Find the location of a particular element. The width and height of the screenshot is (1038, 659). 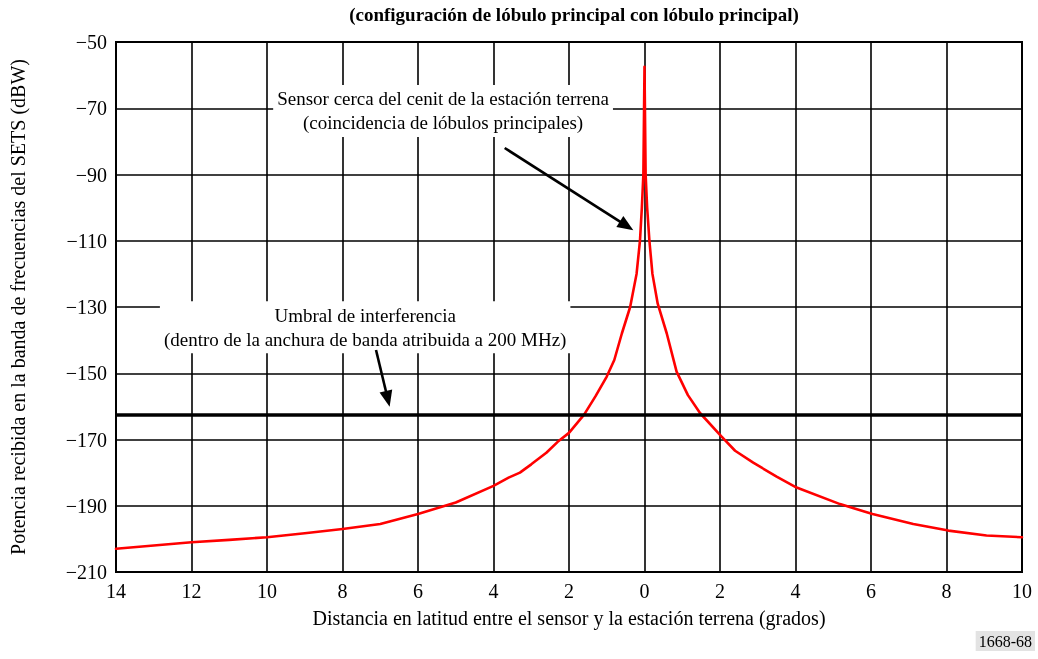

x-tick-label: 14 is located at coordinates (116, 591).